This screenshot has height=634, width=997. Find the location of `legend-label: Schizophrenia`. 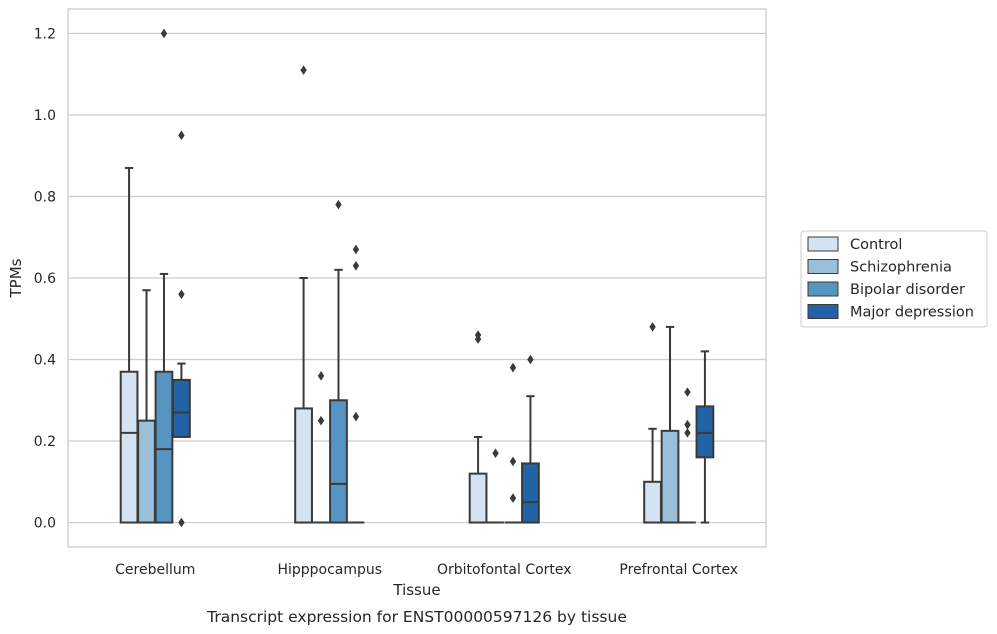

legend-label: Schizophrenia is located at coordinates (901, 268).